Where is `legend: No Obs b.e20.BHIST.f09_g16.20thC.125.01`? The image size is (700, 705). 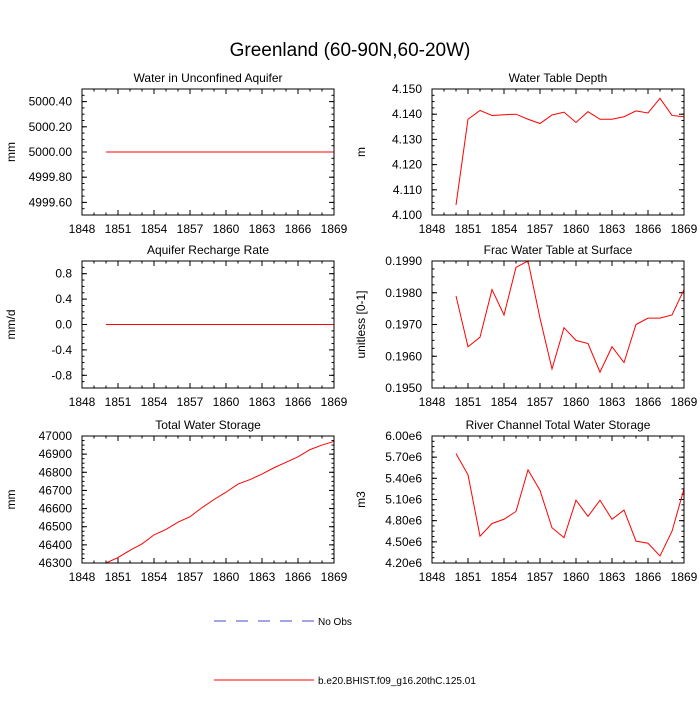
legend: No Obs b.e20.BHIST.f09_g16.20thC.125.01 is located at coordinates (345, 652).